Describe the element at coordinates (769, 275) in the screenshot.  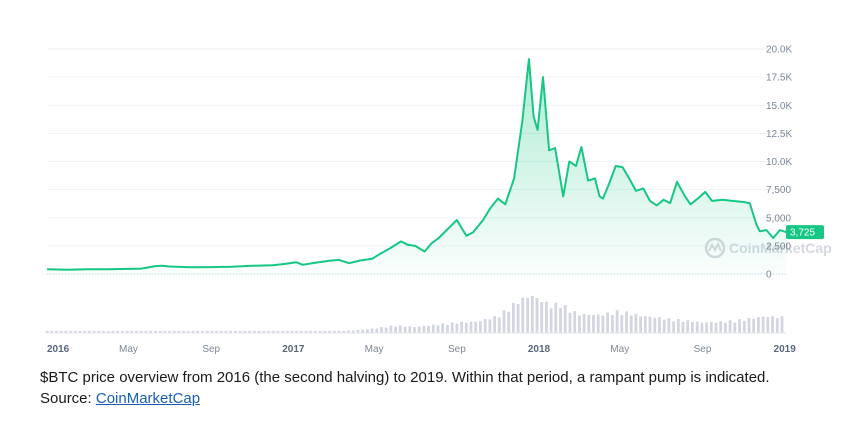
I see `y-tick-label: 0` at that location.